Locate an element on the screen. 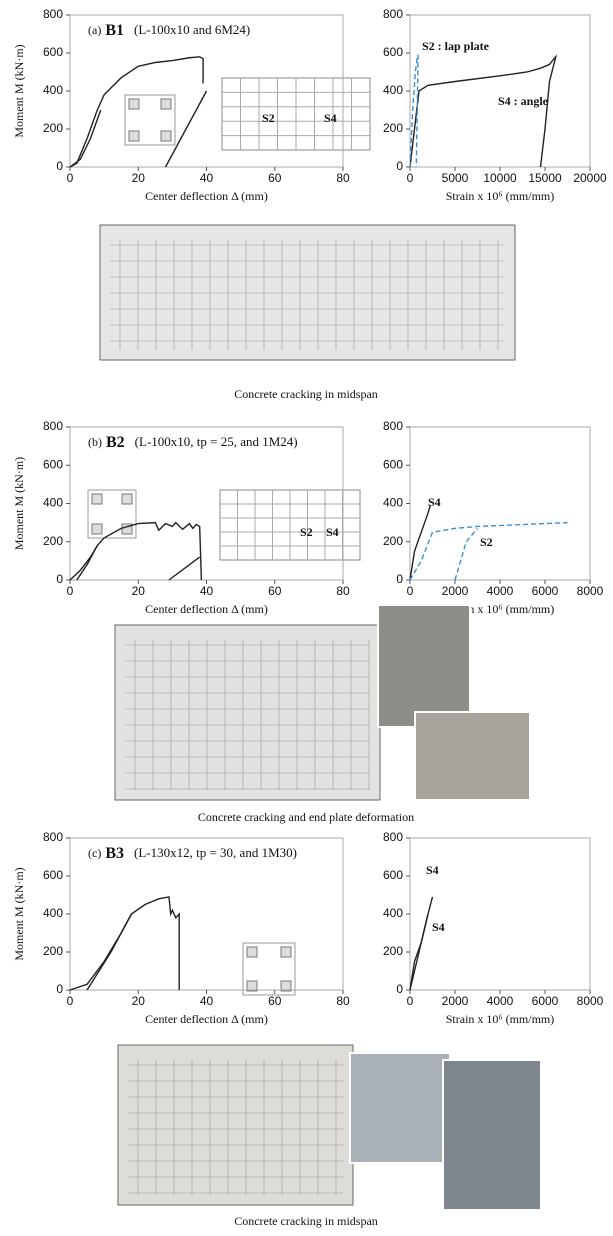 This screenshot has width=613, height=1236. chart-subtitle: (L-130x12, tp = 30, and 1M30) is located at coordinates (215, 852).